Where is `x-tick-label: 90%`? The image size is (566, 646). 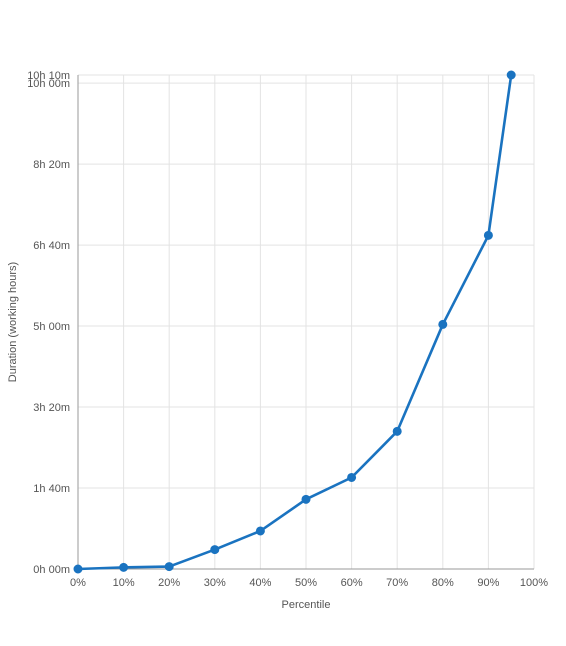 x-tick-label: 90% is located at coordinates (488, 583).